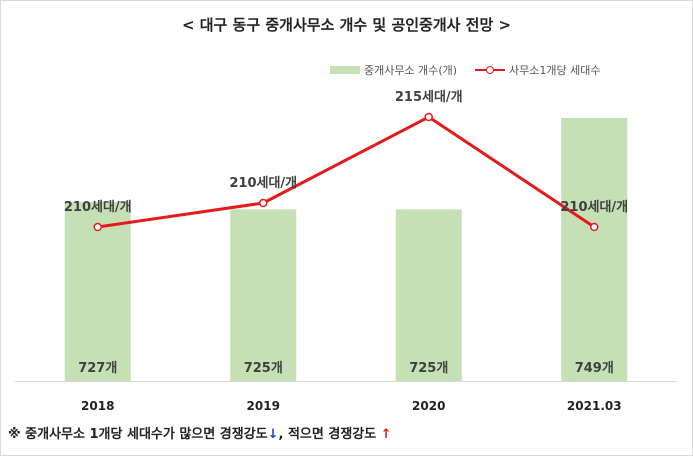 This screenshot has width=693, height=456. I want to click on legend-bar-label: 중개사무소 개수(개), so click(411, 70).